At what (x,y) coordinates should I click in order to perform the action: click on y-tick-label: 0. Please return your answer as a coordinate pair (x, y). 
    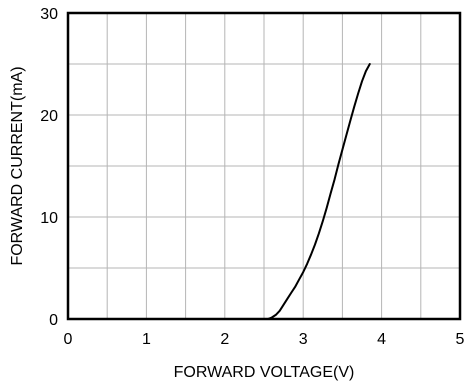
    Looking at the image, I should click on (53, 320).